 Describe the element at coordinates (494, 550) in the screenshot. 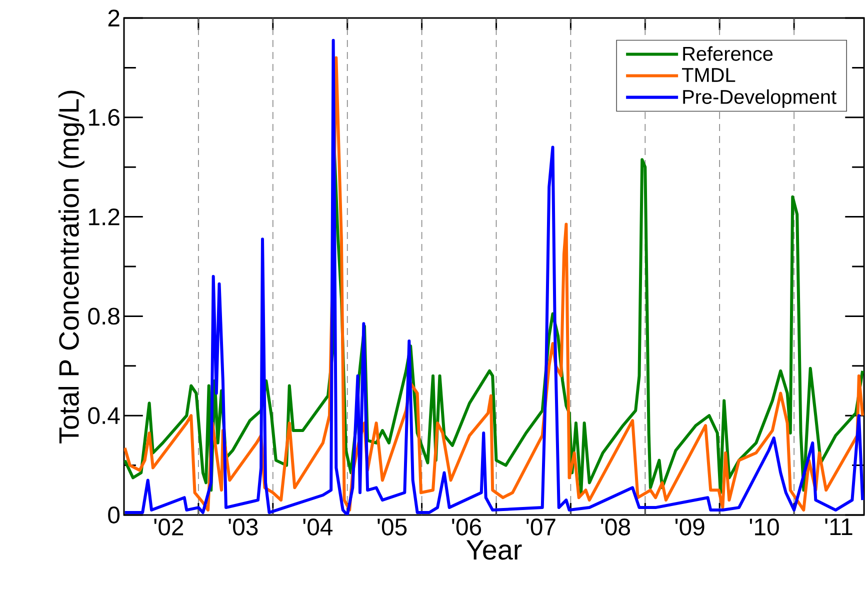

I see `x-axis-title: Year` at that location.